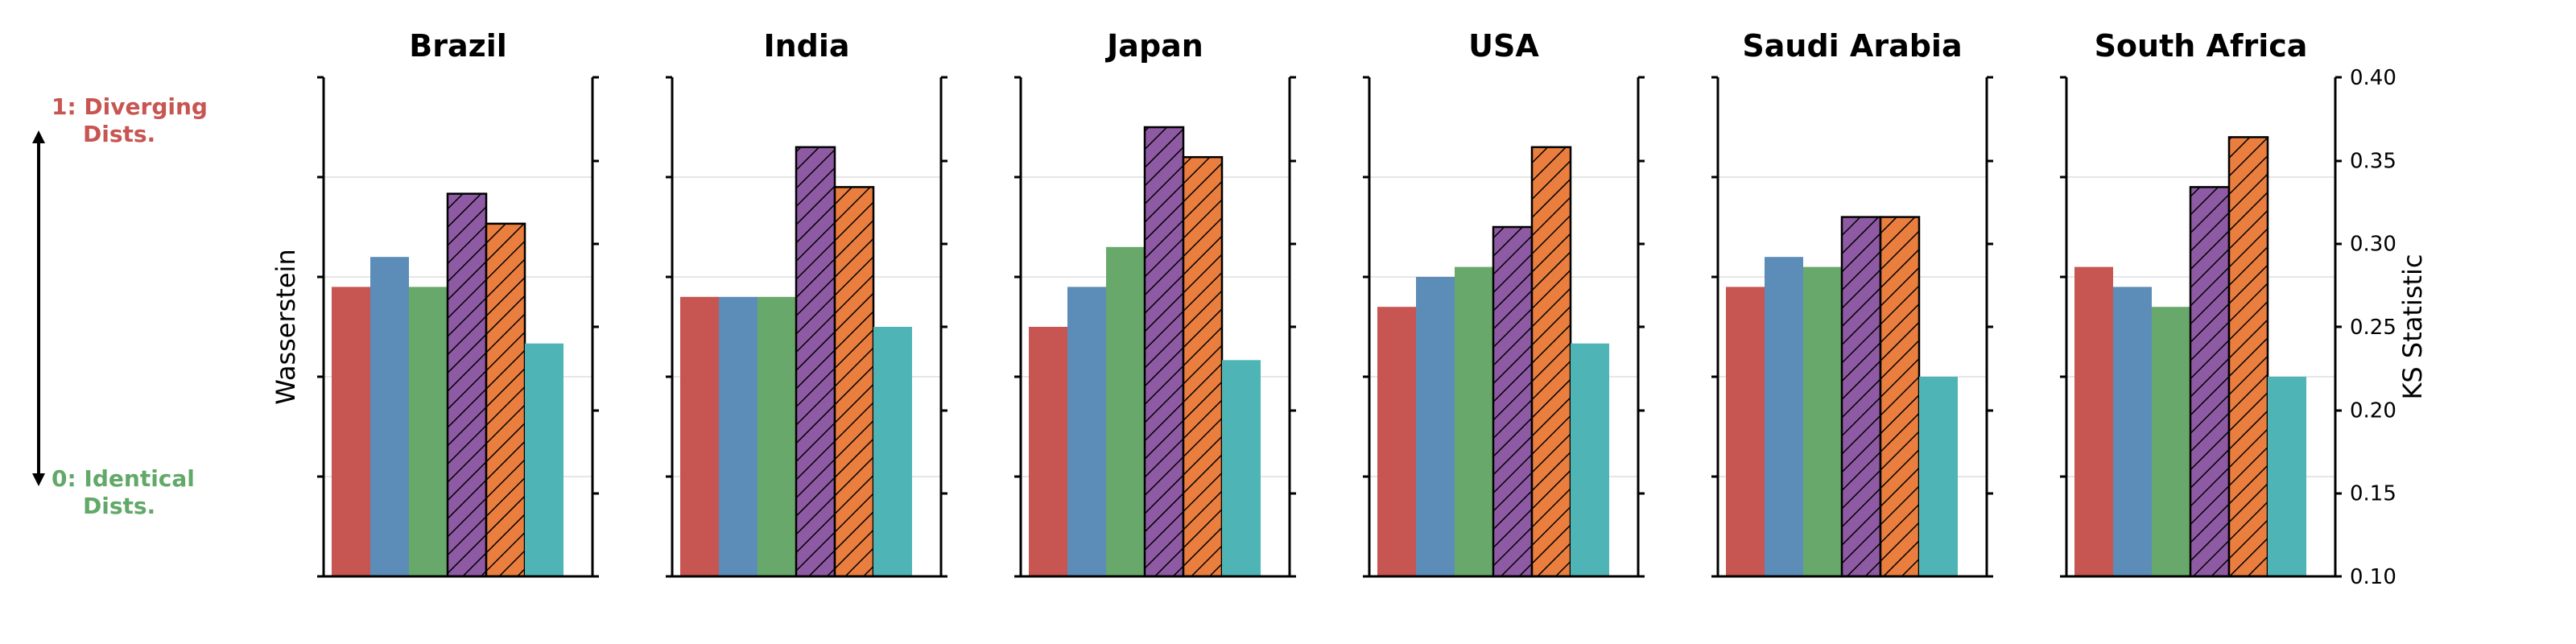 This screenshot has width=2576, height=644. I want to click on panel-india: India, so click(806, 303).